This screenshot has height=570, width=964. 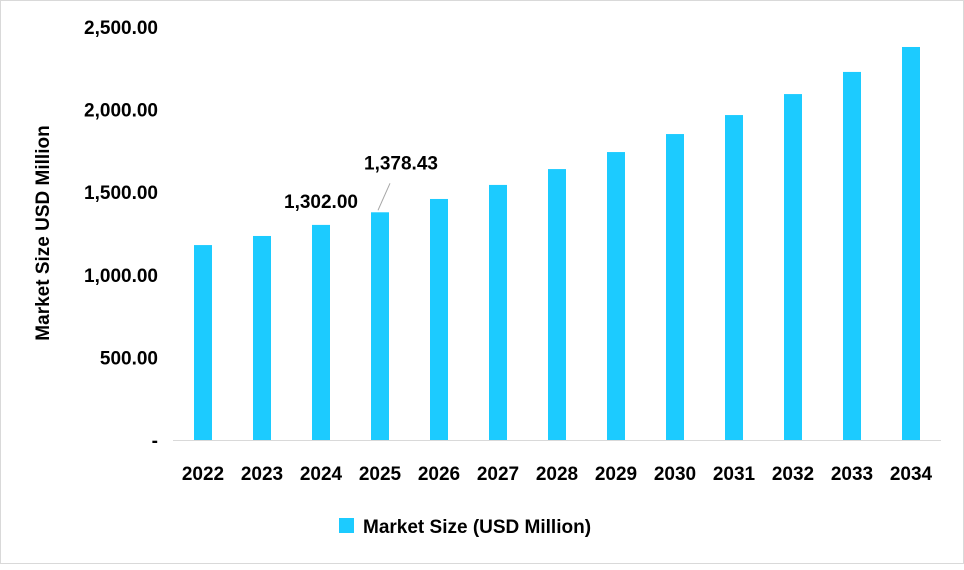 What do you see at coordinates (203, 474) in the screenshot?
I see `x-tick-label: 2022` at bounding box center [203, 474].